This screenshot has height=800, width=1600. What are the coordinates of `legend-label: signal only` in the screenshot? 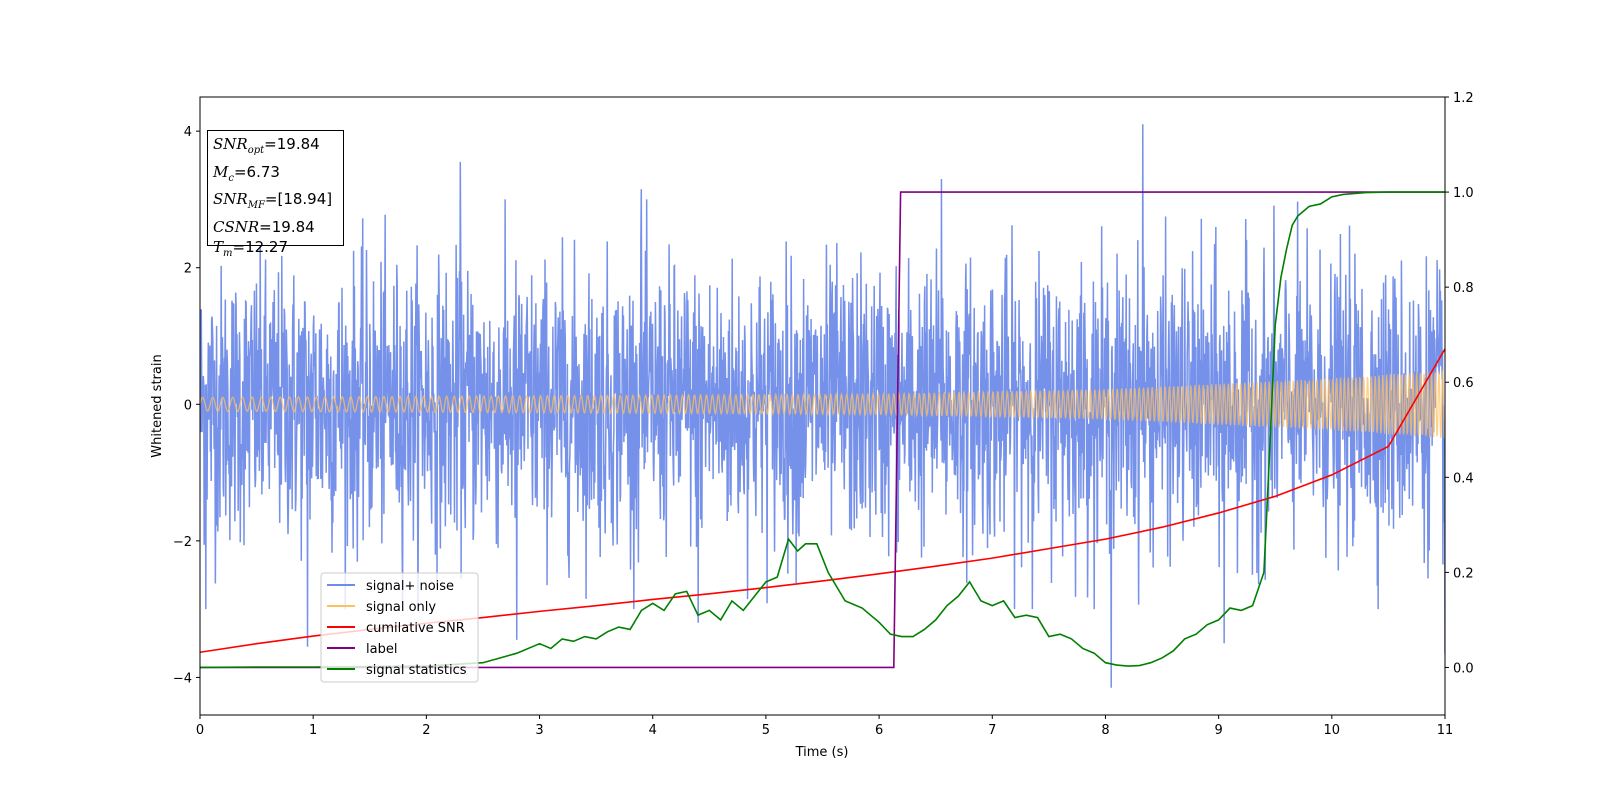 It's located at (401, 607).